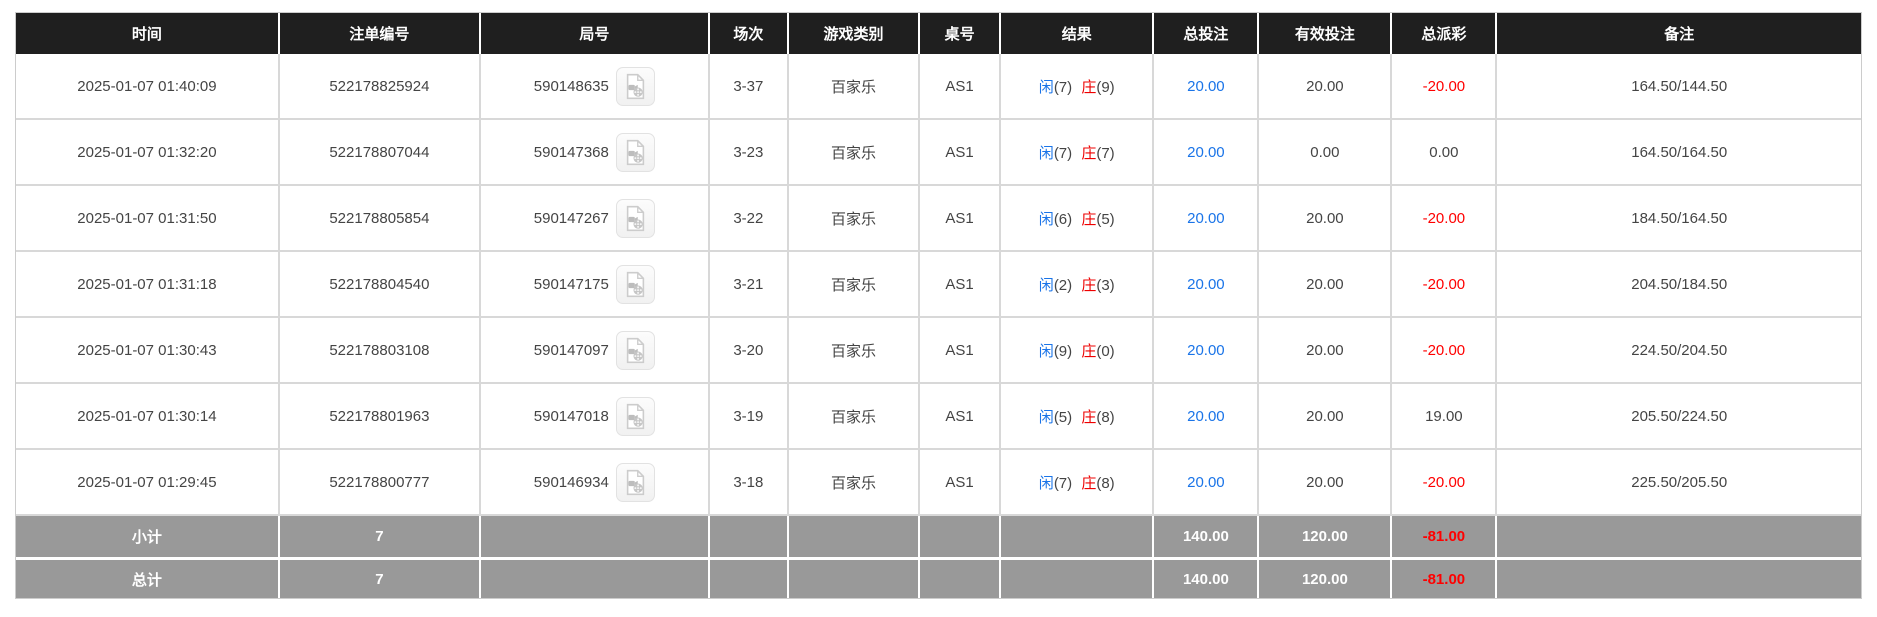 Image resolution: width=1877 pixels, height=617 pixels. I want to click on banker-score: (9), so click(1105, 87).